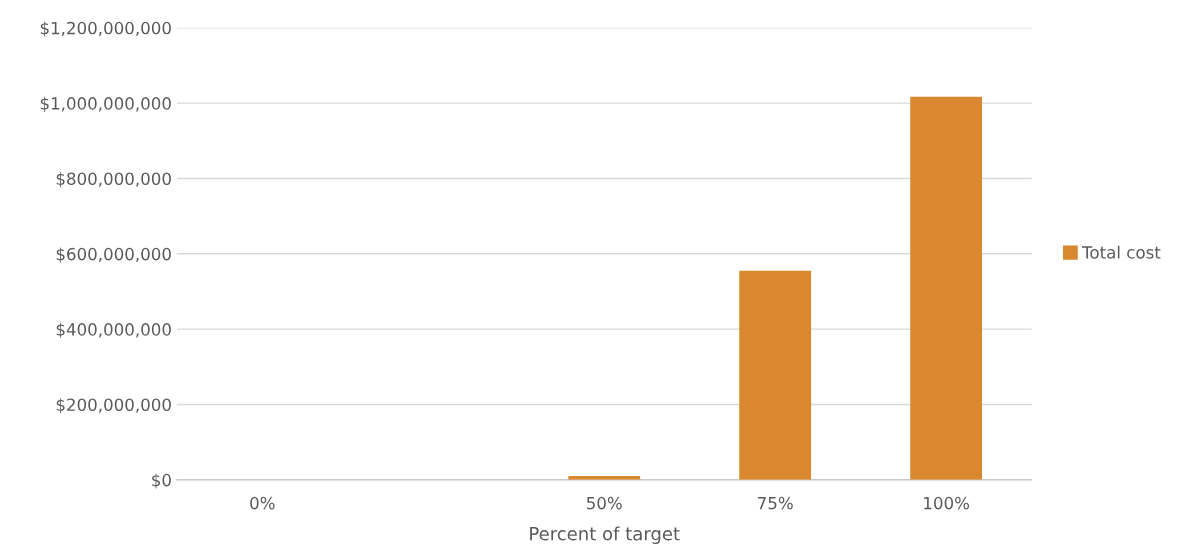 This screenshot has height=556, width=1179. I want to click on x-axis-title: Percent of target, so click(605, 535).